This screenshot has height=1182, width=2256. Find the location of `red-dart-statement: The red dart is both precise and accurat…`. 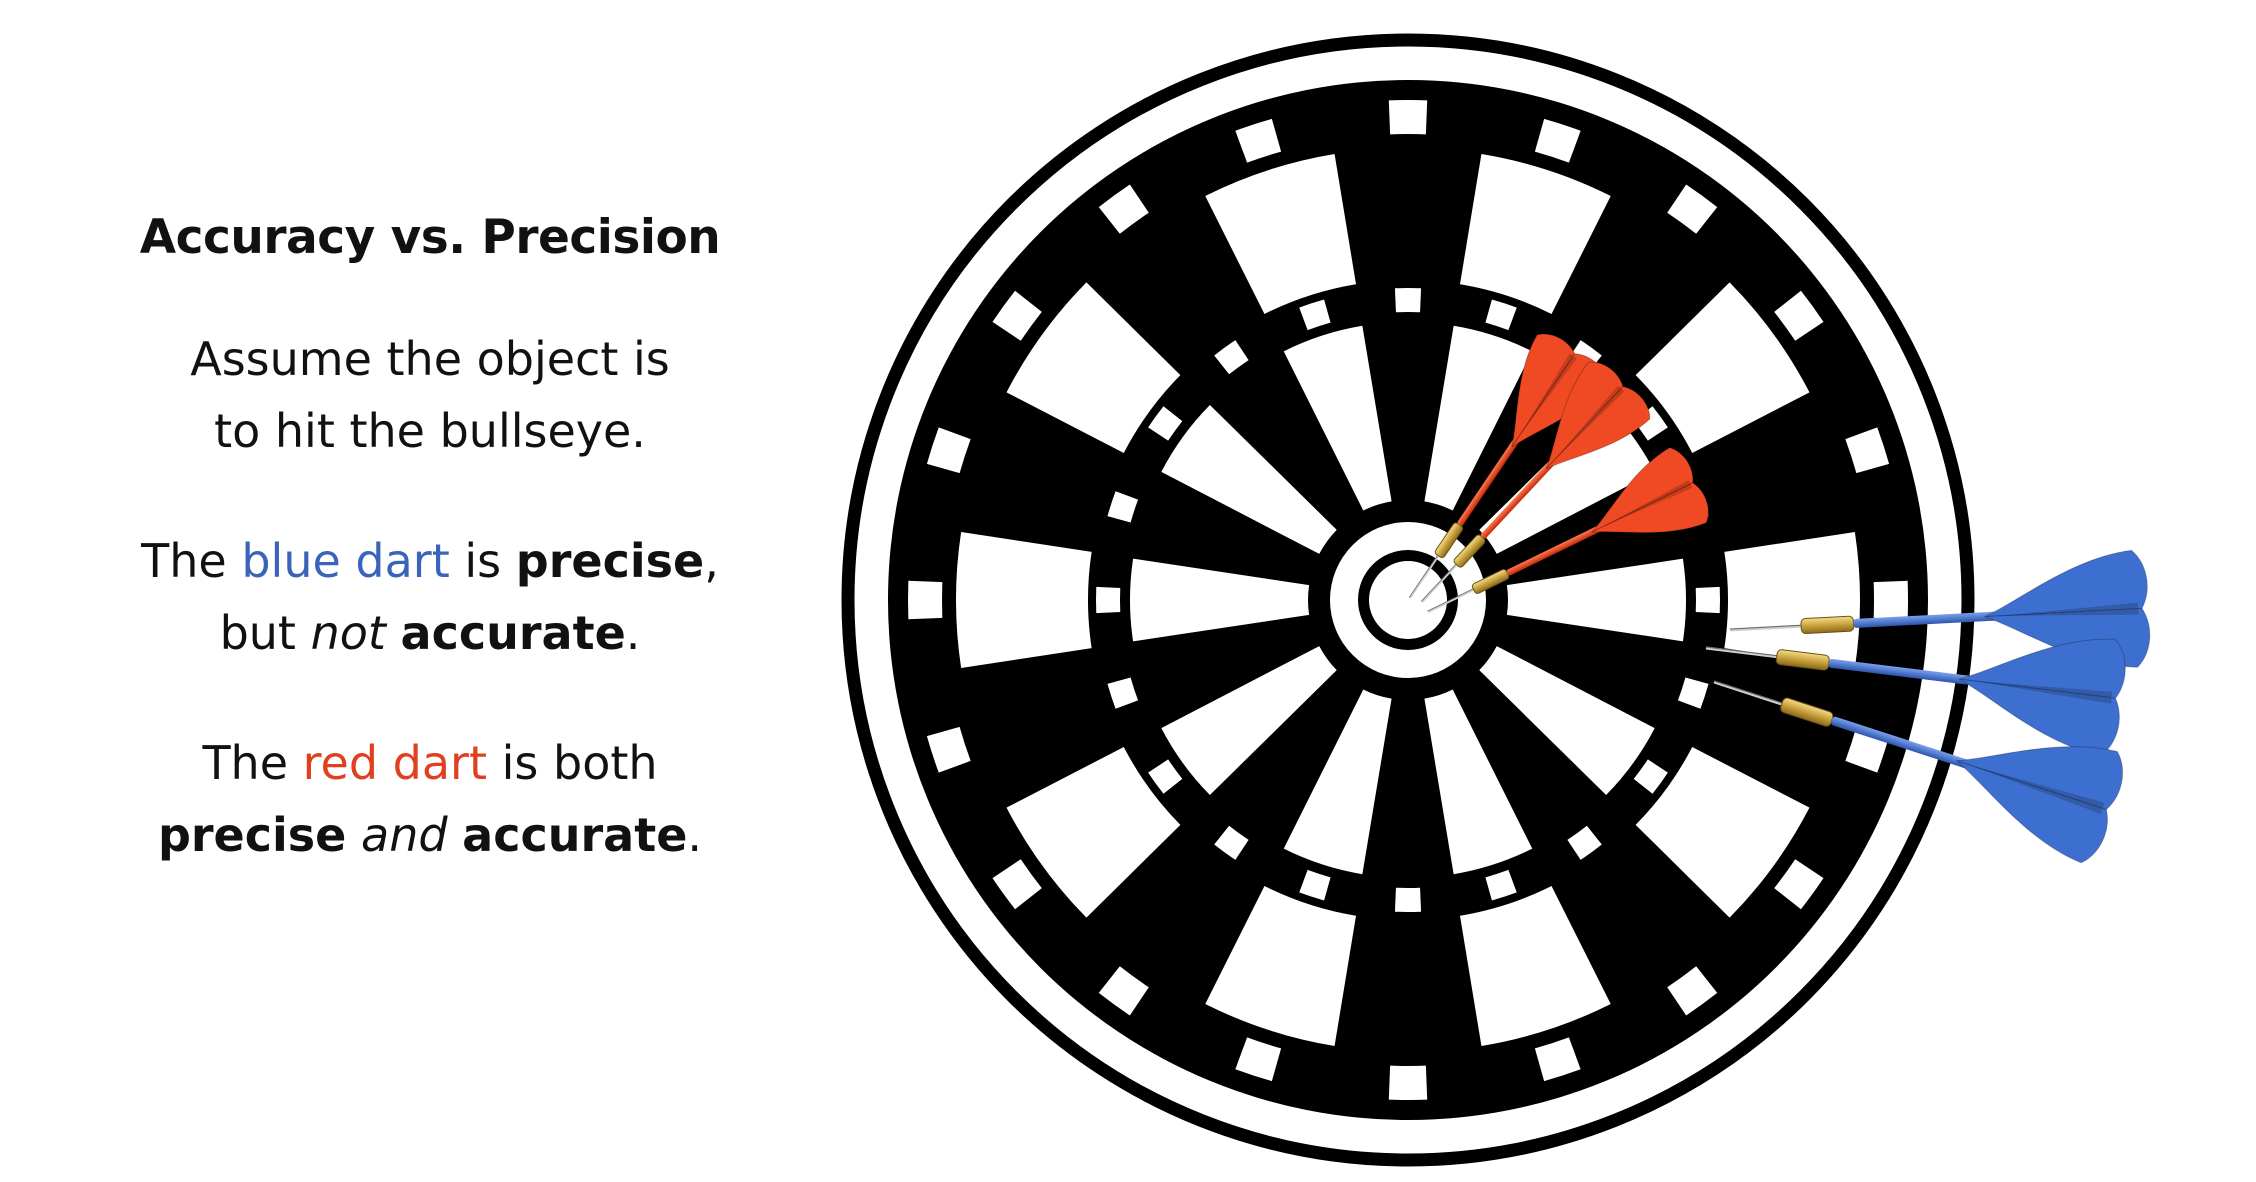

red-dart-statement: The red dart is both precise and accurat… is located at coordinates (430, 799).